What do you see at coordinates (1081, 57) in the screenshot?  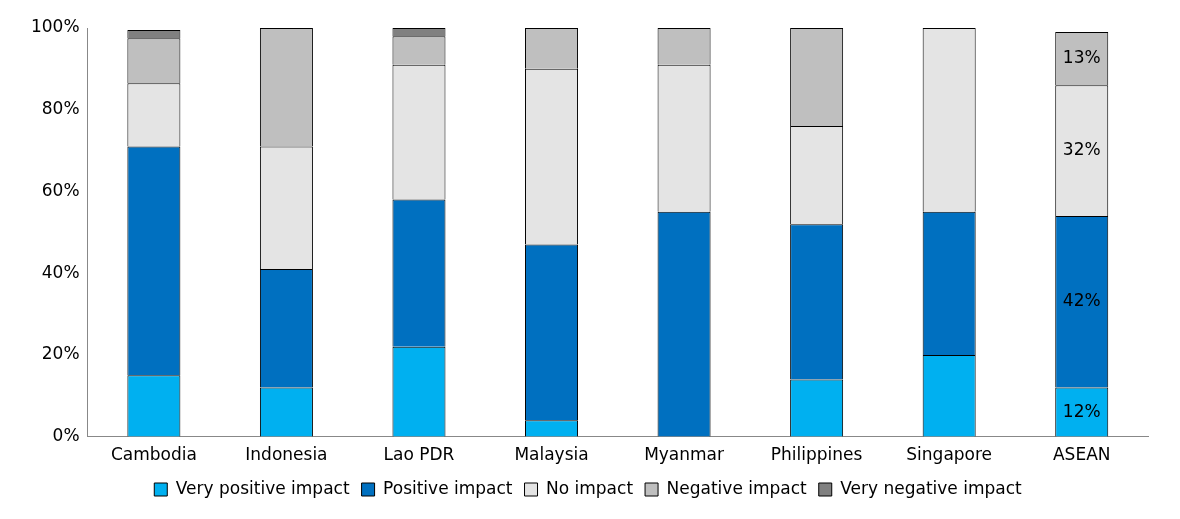 I see `data-label: 13%` at bounding box center [1081, 57].